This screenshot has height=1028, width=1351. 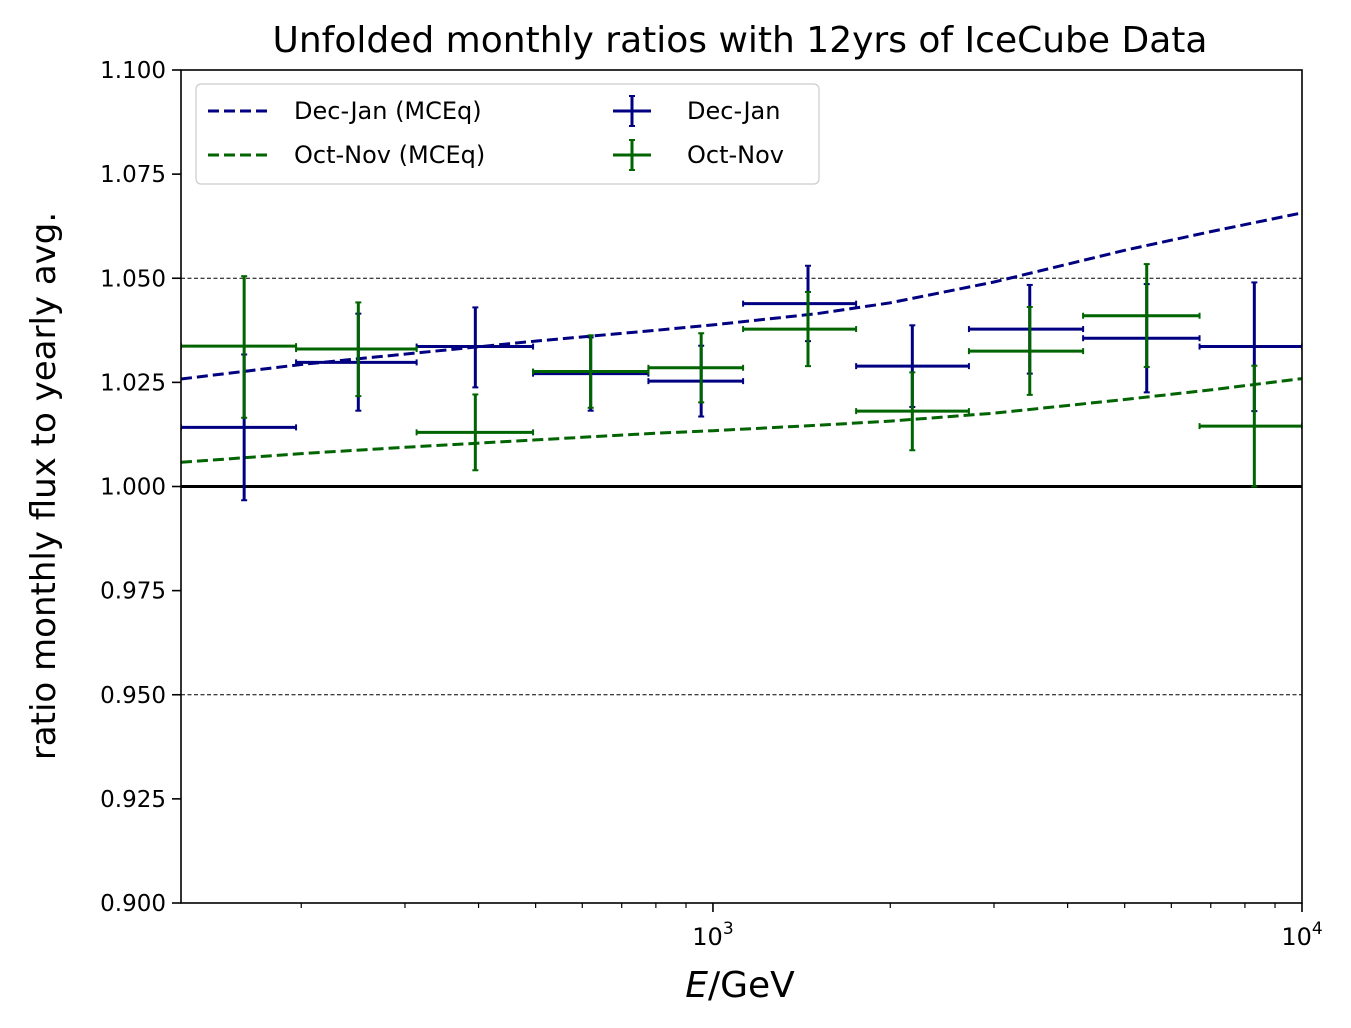 What do you see at coordinates (389, 155) in the screenshot?
I see `legend-label: Oct-Nov (MCEq)` at bounding box center [389, 155].